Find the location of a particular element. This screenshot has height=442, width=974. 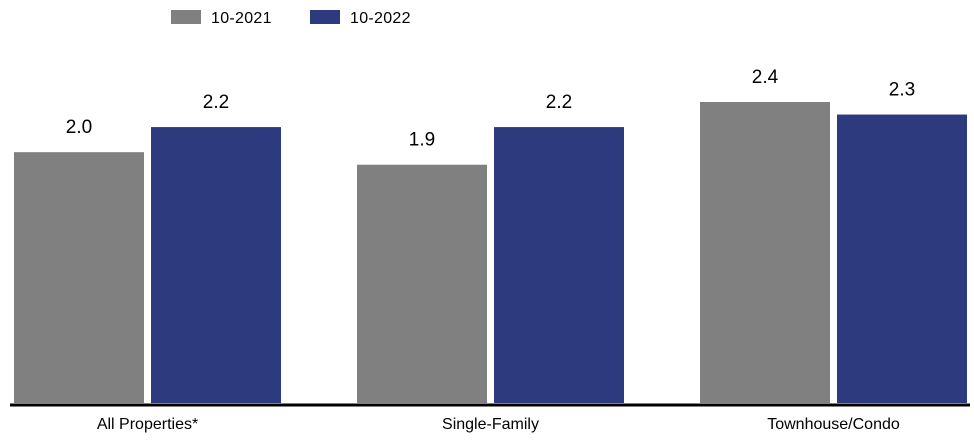

x-tick-label-single-family: Single-Family is located at coordinates (490, 424).